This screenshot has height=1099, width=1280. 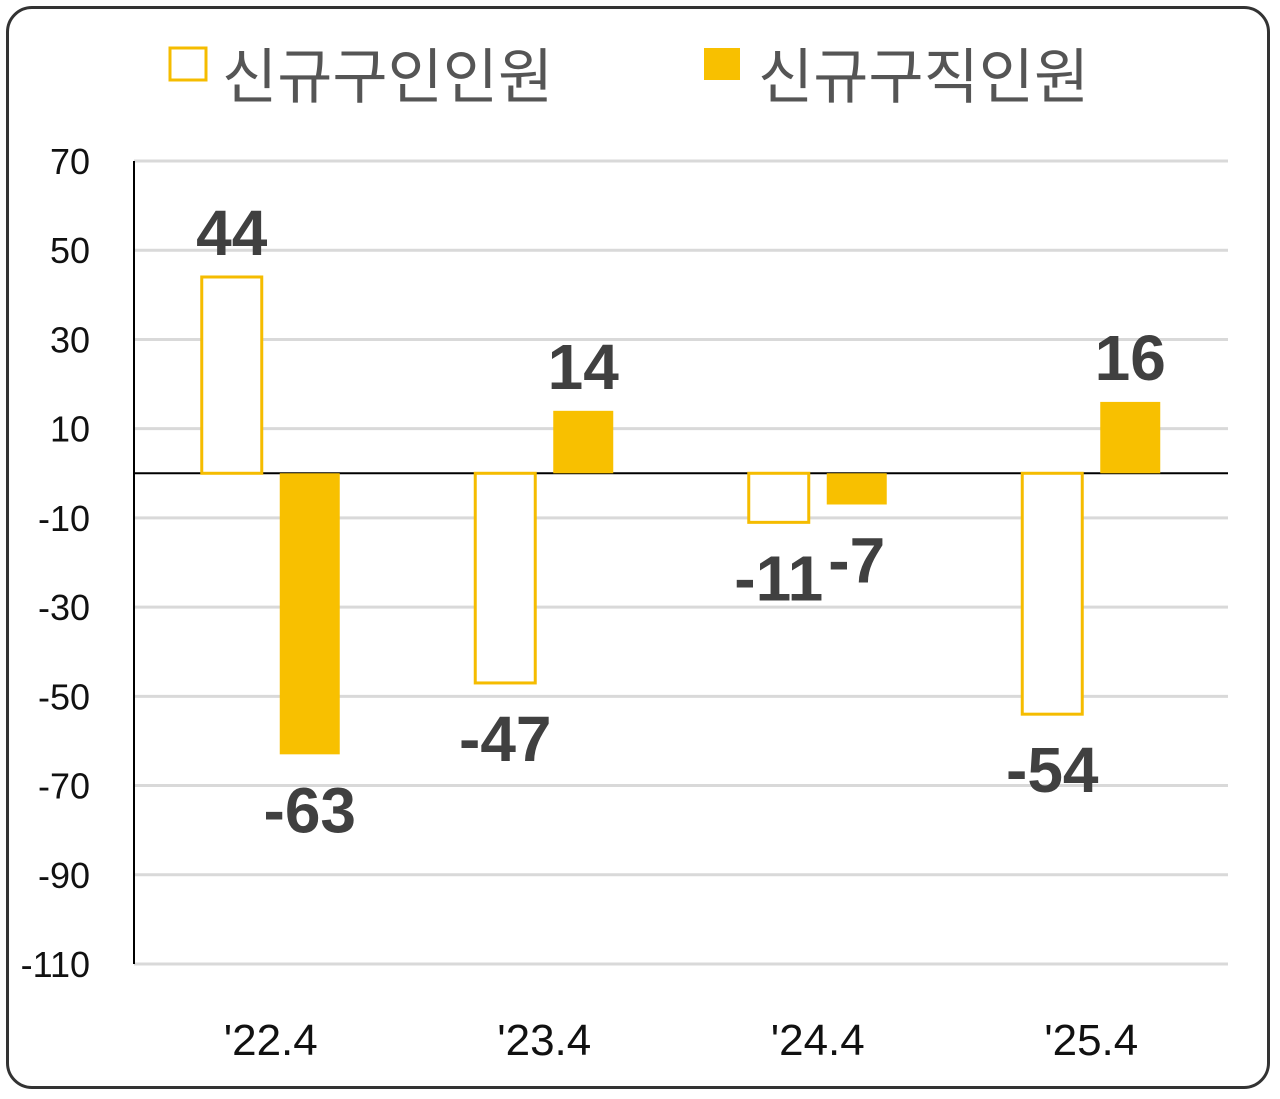 I want to click on y-tick-label: 30, so click(x=70, y=339).